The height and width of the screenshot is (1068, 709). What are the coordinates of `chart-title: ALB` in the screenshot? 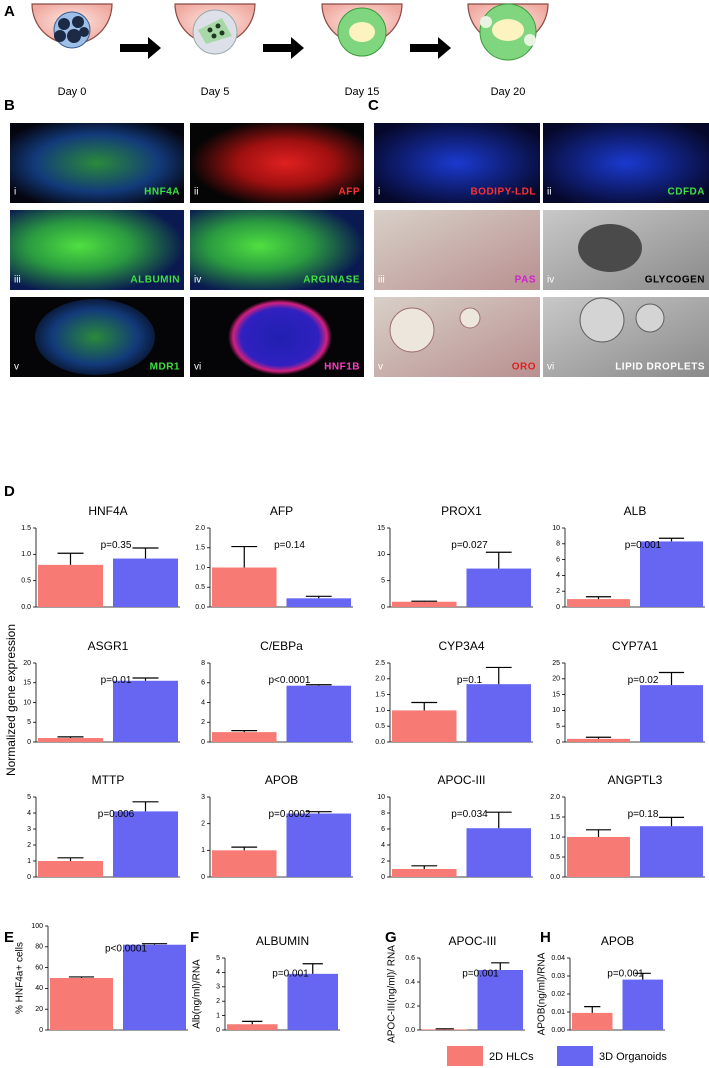 It's located at (635, 511).